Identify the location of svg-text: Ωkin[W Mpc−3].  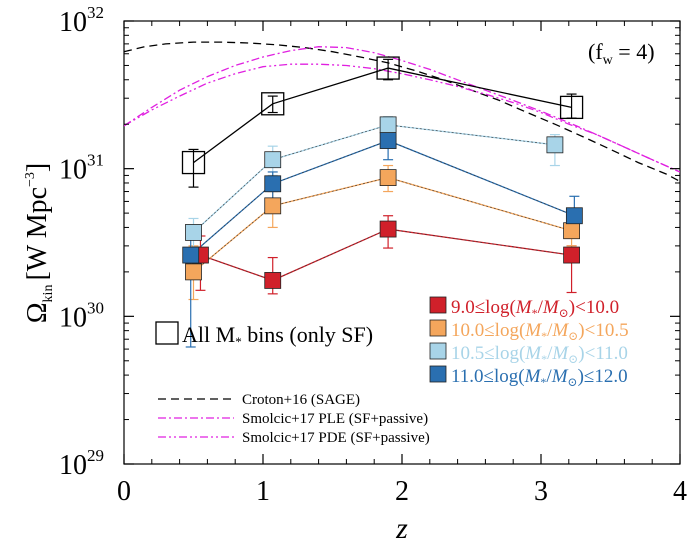
(39, 243).